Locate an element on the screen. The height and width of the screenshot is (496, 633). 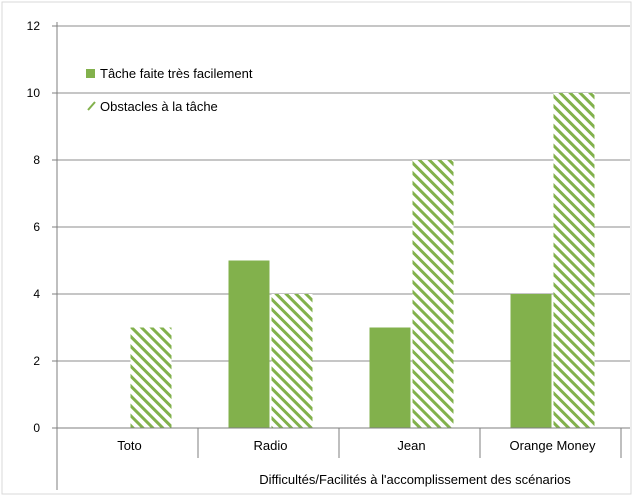
x-category-label: Jean is located at coordinates (411, 445).